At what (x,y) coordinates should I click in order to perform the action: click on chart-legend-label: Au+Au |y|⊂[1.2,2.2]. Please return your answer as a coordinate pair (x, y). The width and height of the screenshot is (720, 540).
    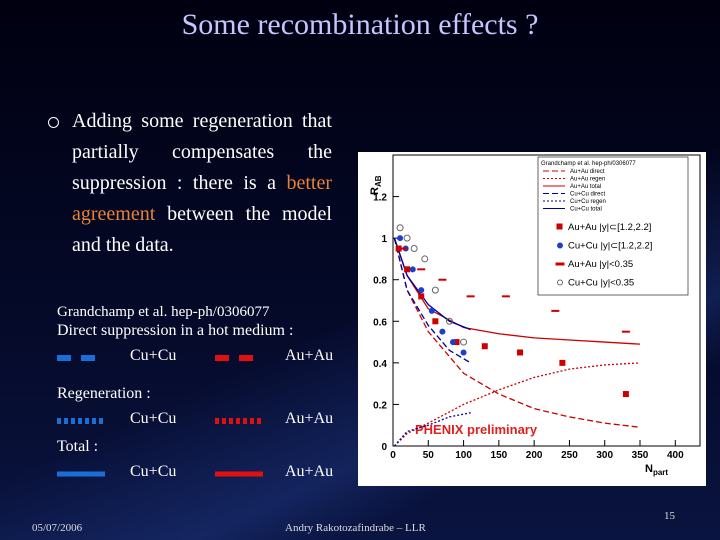
    Looking at the image, I should click on (609, 227).